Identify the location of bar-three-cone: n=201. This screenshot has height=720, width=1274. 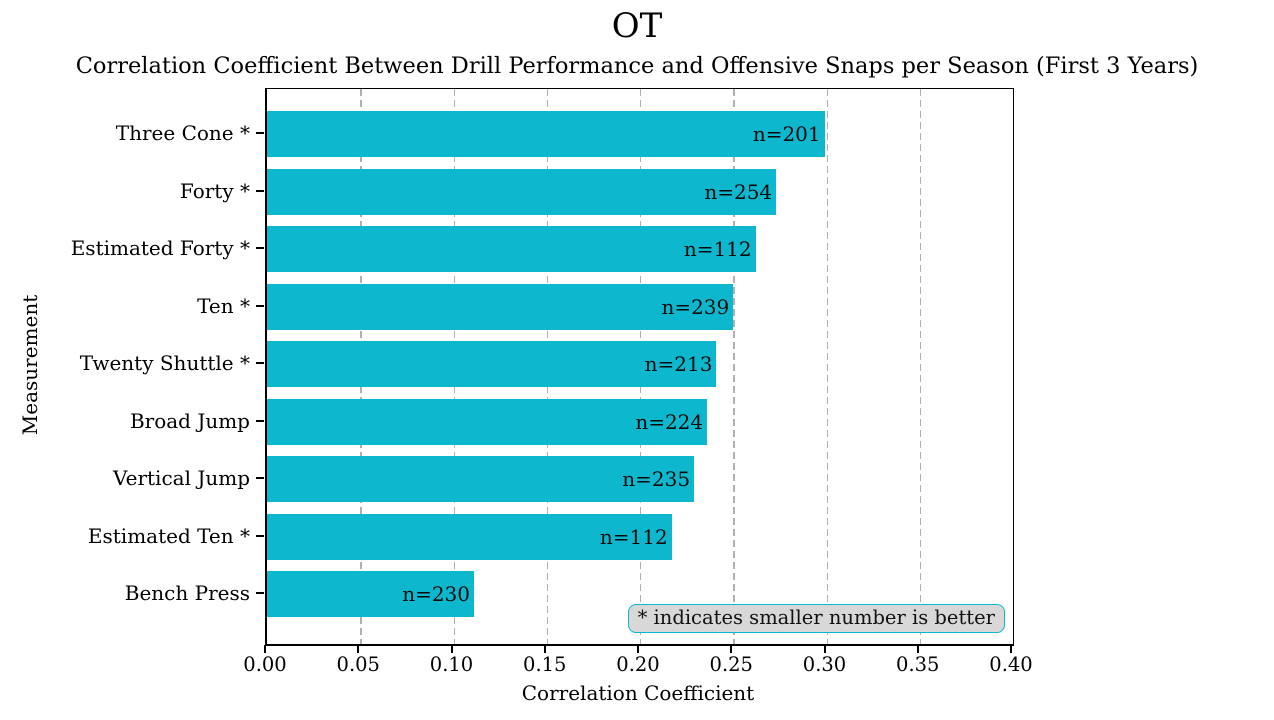
(546, 134).